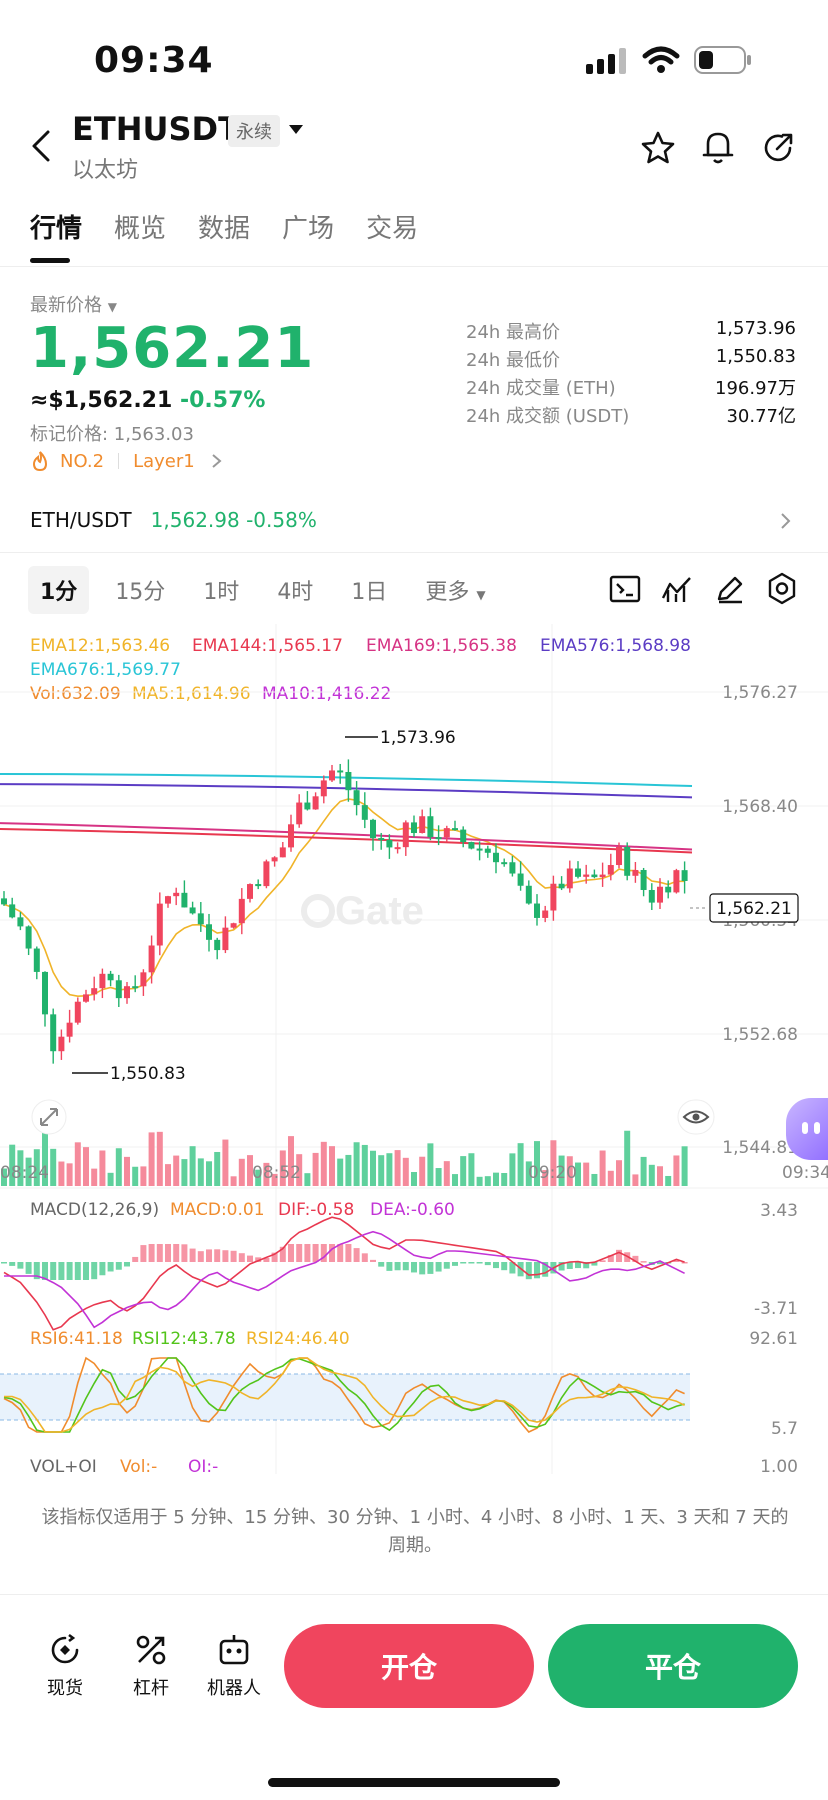 The width and height of the screenshot is (828, 1800). I want to click on indicator-icon, so click(677, 589).